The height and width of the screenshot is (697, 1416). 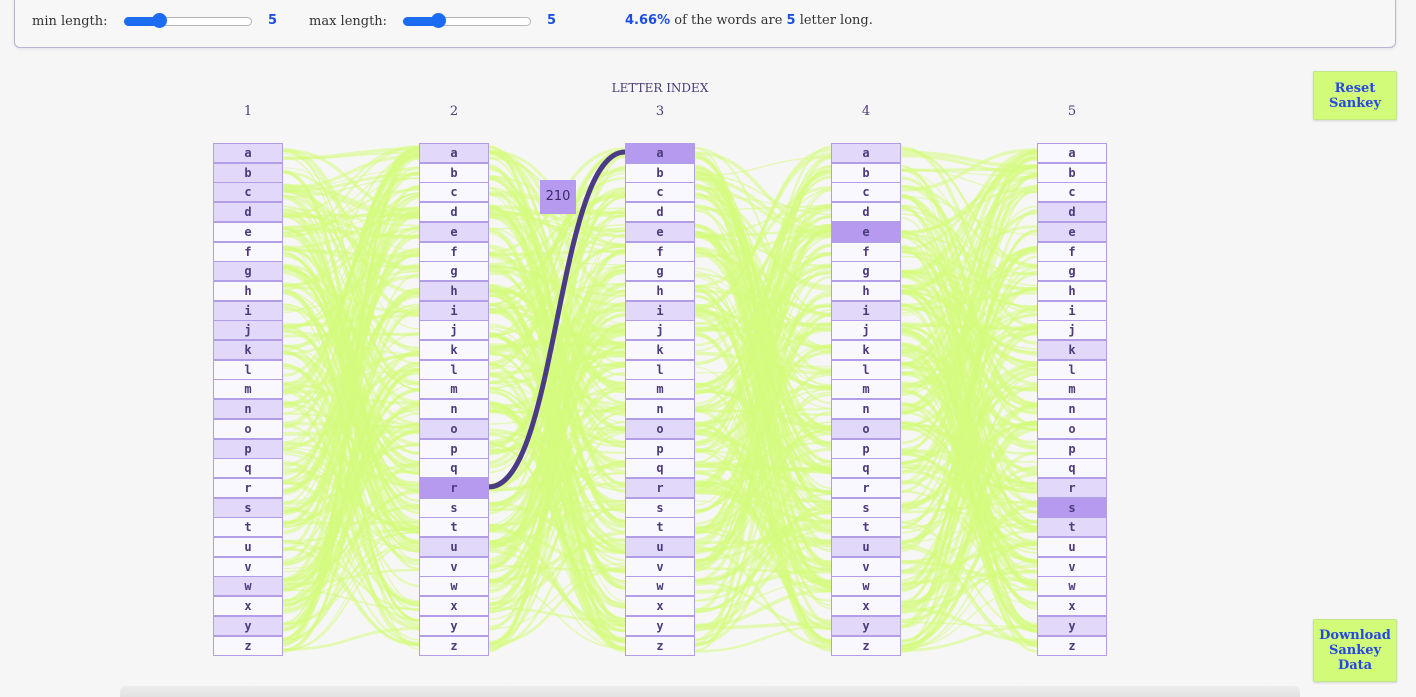 What do you see at coordinates (454, 153) in the screenshot?
I see `node-col2-a: a` at bounding box center [454, 153].